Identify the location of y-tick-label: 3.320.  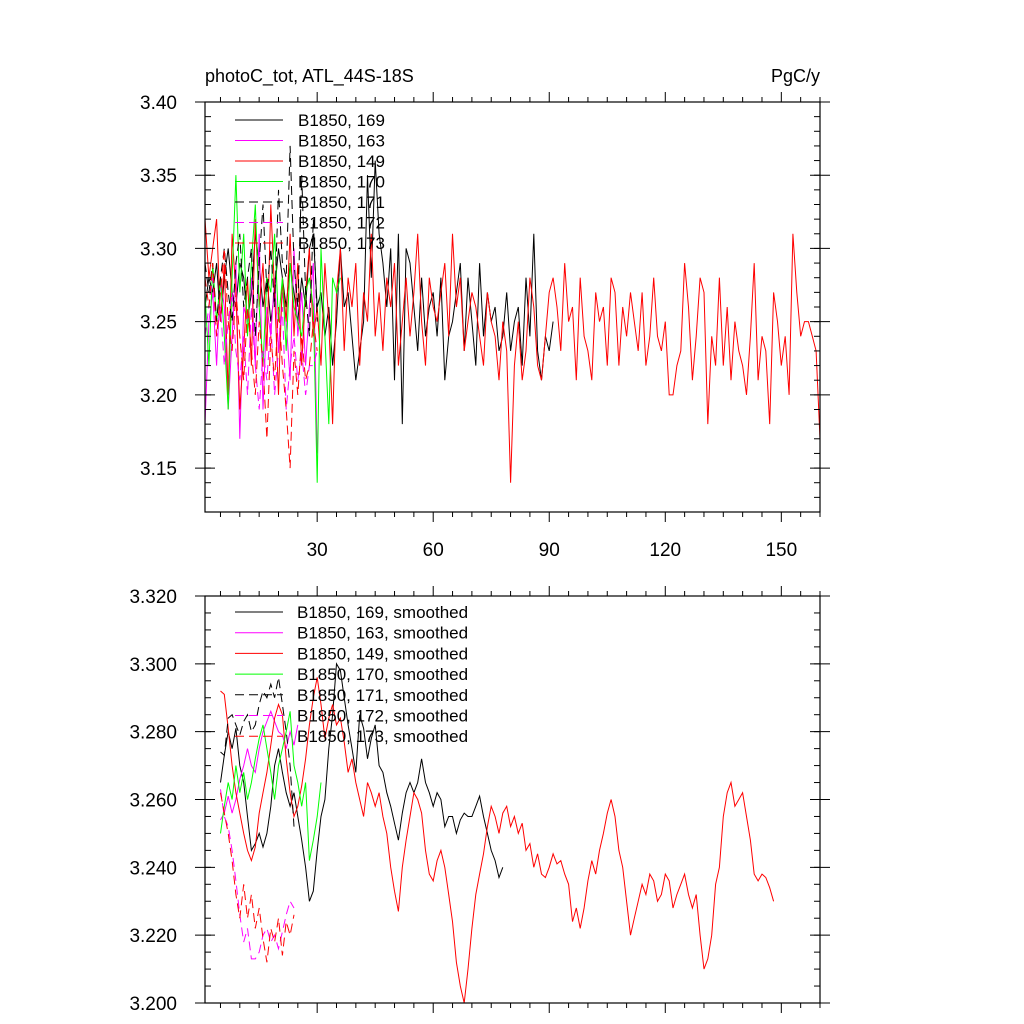
(153, 597).